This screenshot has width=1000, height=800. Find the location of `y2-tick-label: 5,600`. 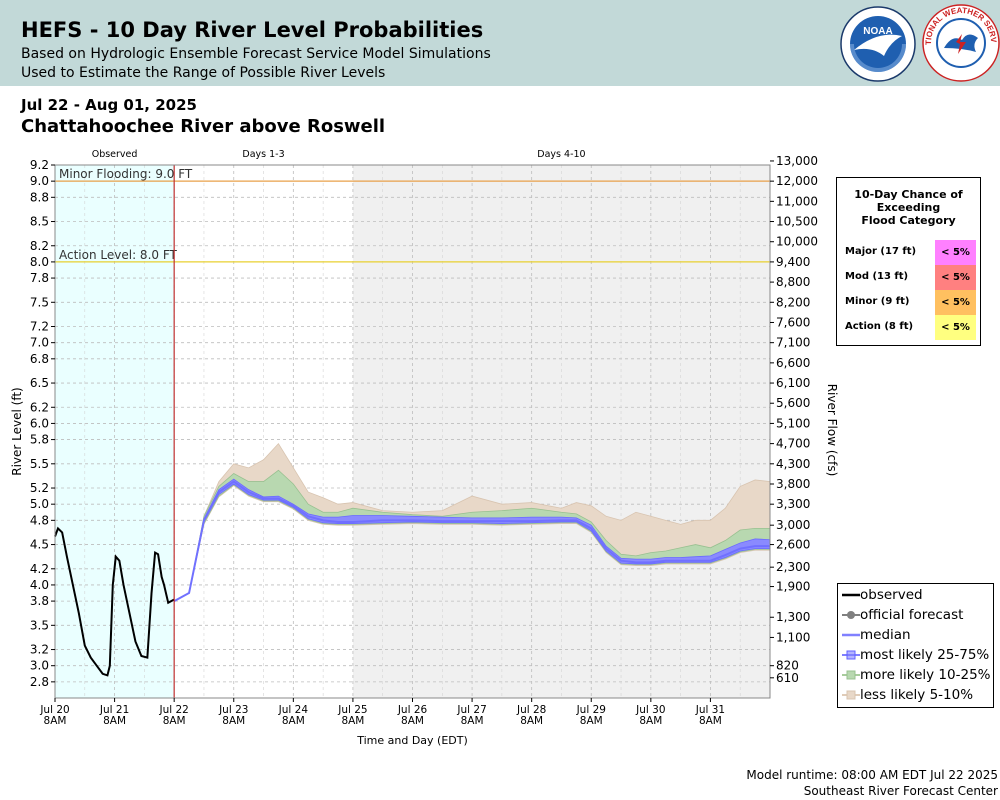

y2-tick-label: 5,600 is located at coordinates (793, 403).